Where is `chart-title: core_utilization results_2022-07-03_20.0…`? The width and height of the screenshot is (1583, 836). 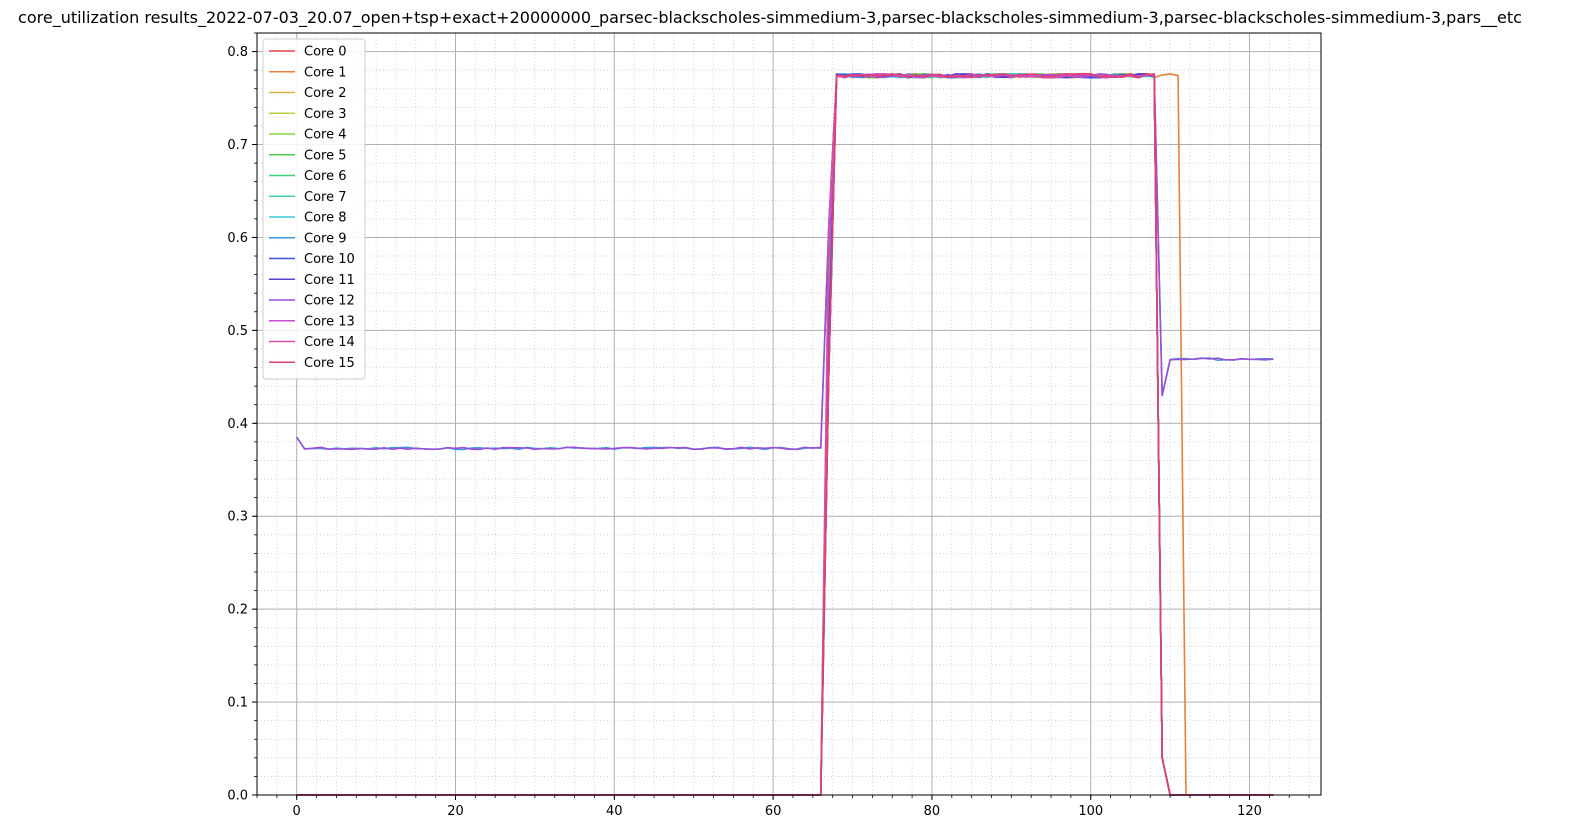 chart-title: core_utilization results_2022-07-03_20.0… is located at coordinates (770, 18).